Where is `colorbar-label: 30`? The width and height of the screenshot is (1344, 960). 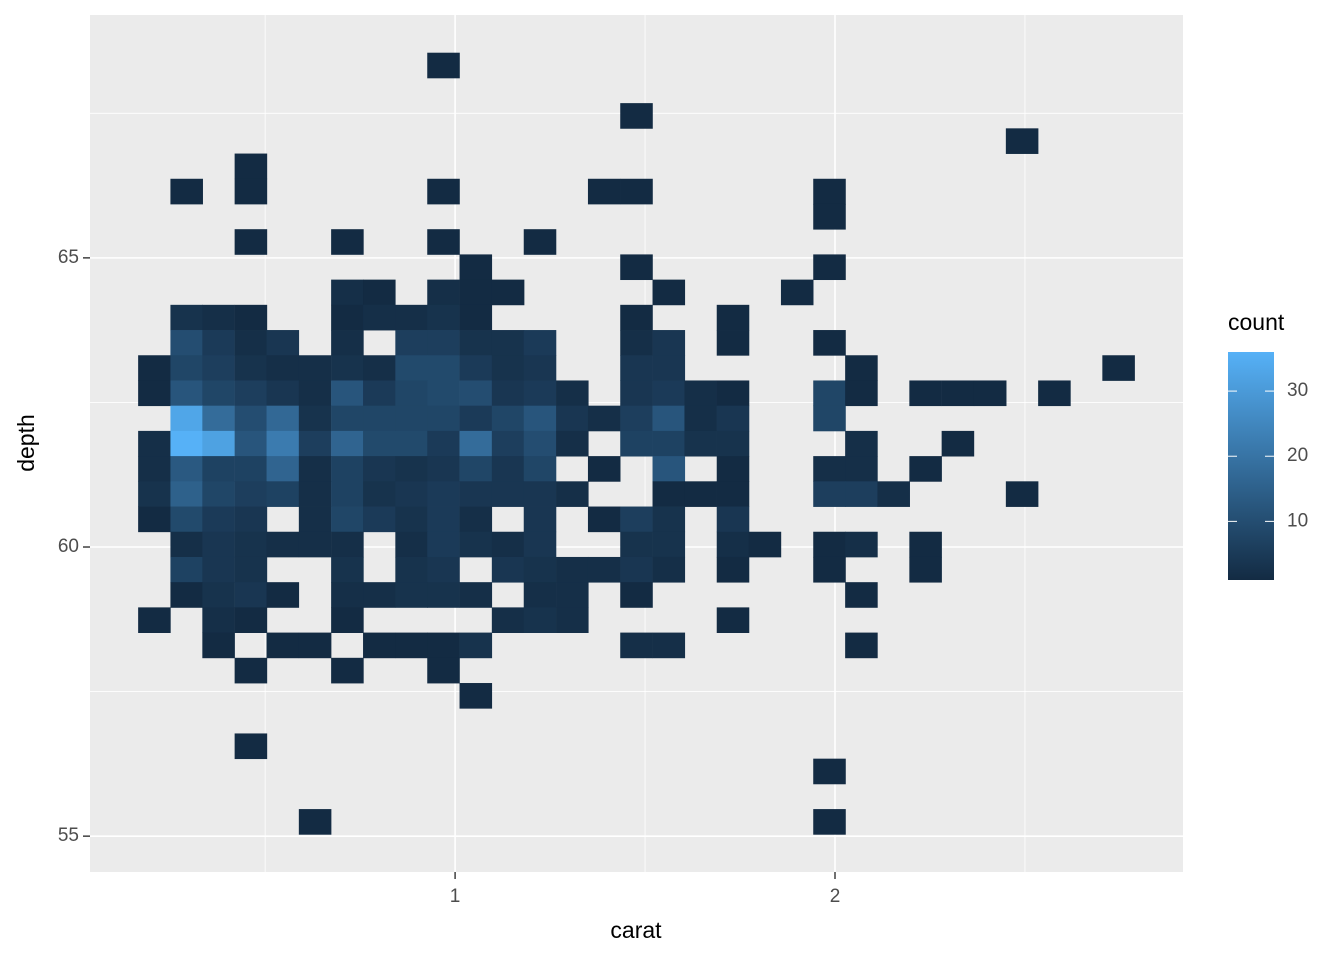
colorbar-label: 30 is located at coordinates (1297, 390).